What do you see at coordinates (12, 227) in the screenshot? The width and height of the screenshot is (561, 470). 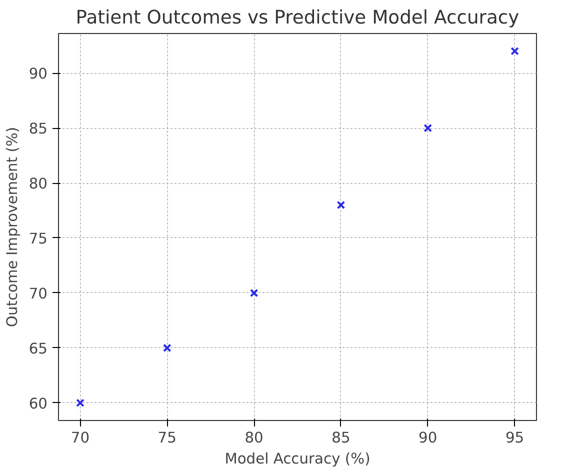 I see `y-axis-title: Outcome Improvement (%)` at bounding box center [12, 227].